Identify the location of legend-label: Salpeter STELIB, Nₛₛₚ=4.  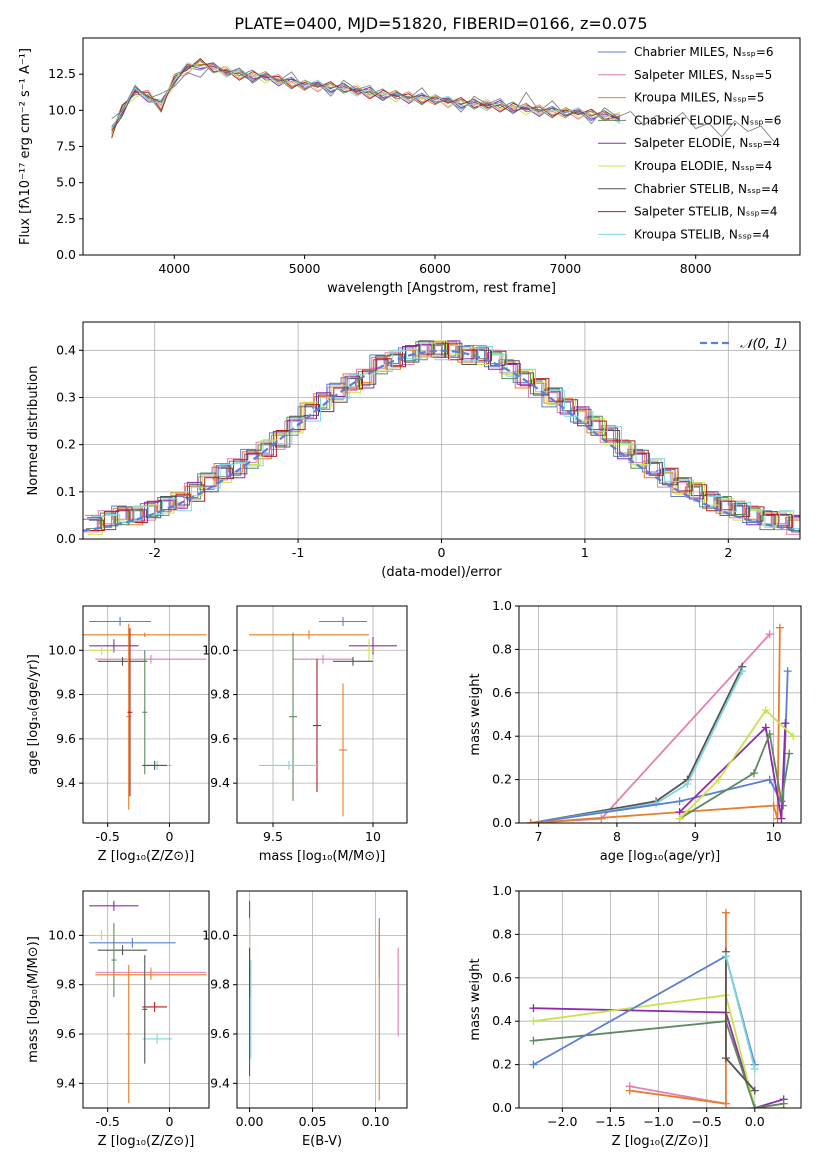
(706, 212).